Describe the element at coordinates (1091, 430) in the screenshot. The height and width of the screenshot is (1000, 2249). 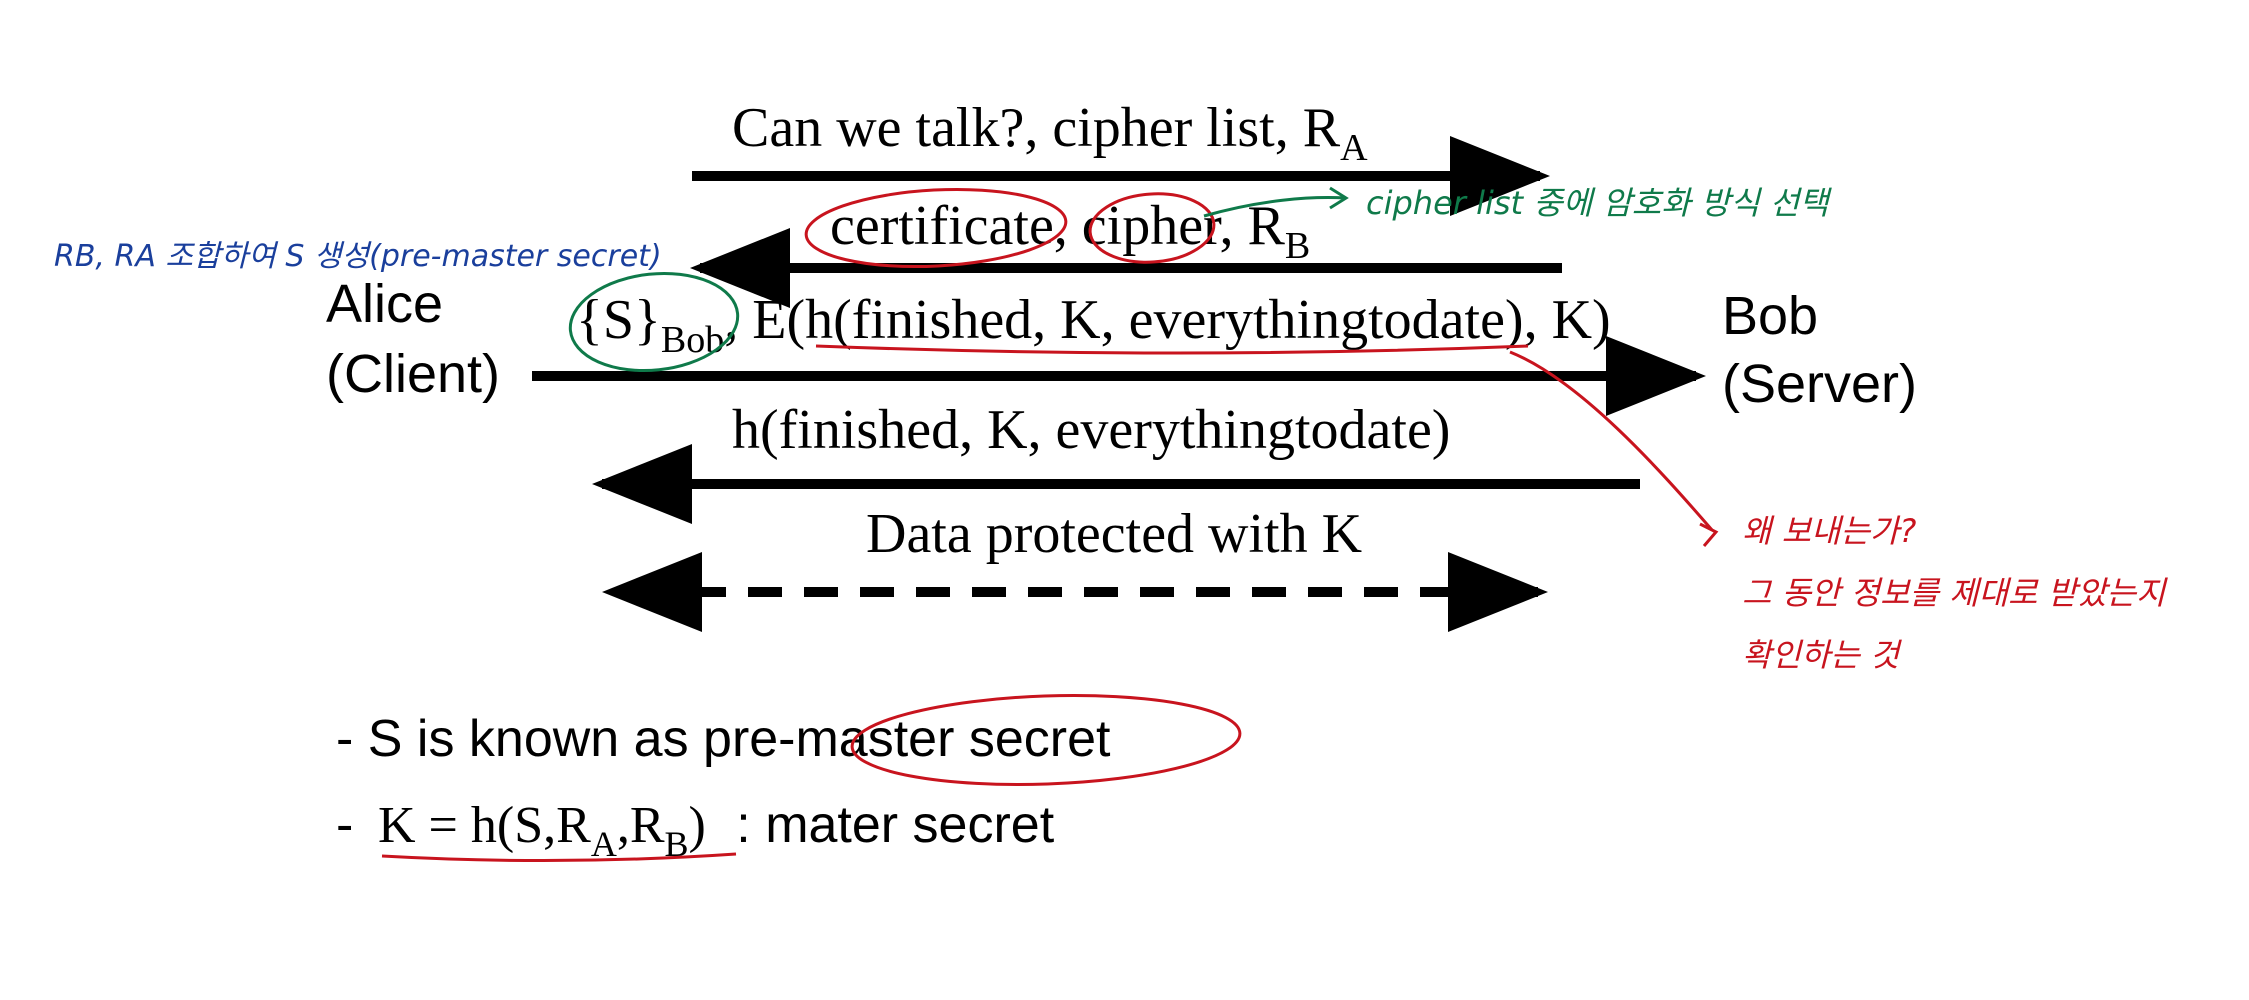
I see `message-4-label: h(finished, K, everythingtodate)` at that location.